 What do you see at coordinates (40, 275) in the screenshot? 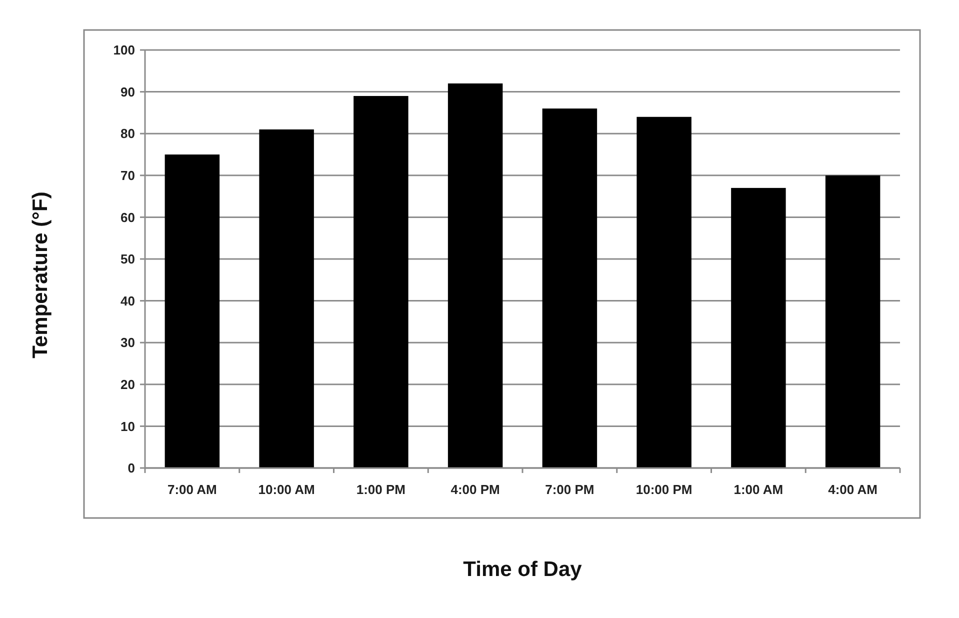
I see `y-axis-title: Temperature (°F)` at bounding box center [40, 275].